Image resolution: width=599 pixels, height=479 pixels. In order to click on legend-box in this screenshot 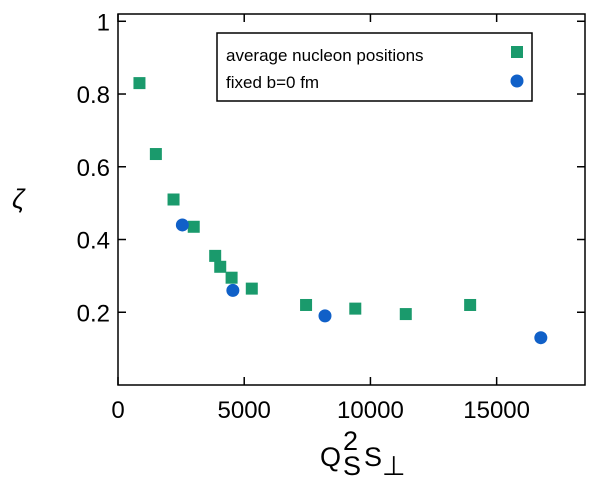, I will do `click(374, 67)`.